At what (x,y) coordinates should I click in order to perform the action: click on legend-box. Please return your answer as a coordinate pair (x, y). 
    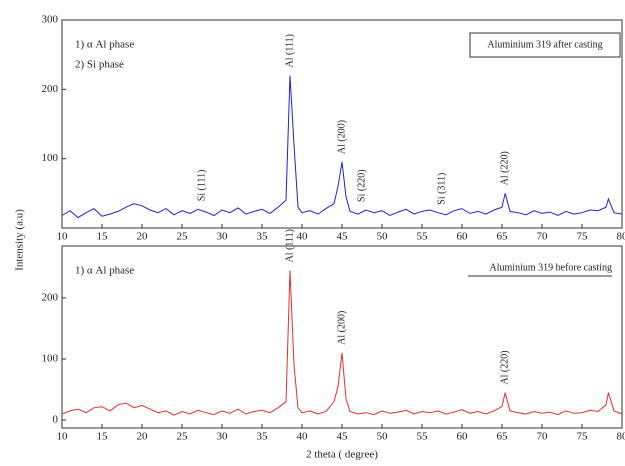
    Looking at the image, I should click on (545, 45).